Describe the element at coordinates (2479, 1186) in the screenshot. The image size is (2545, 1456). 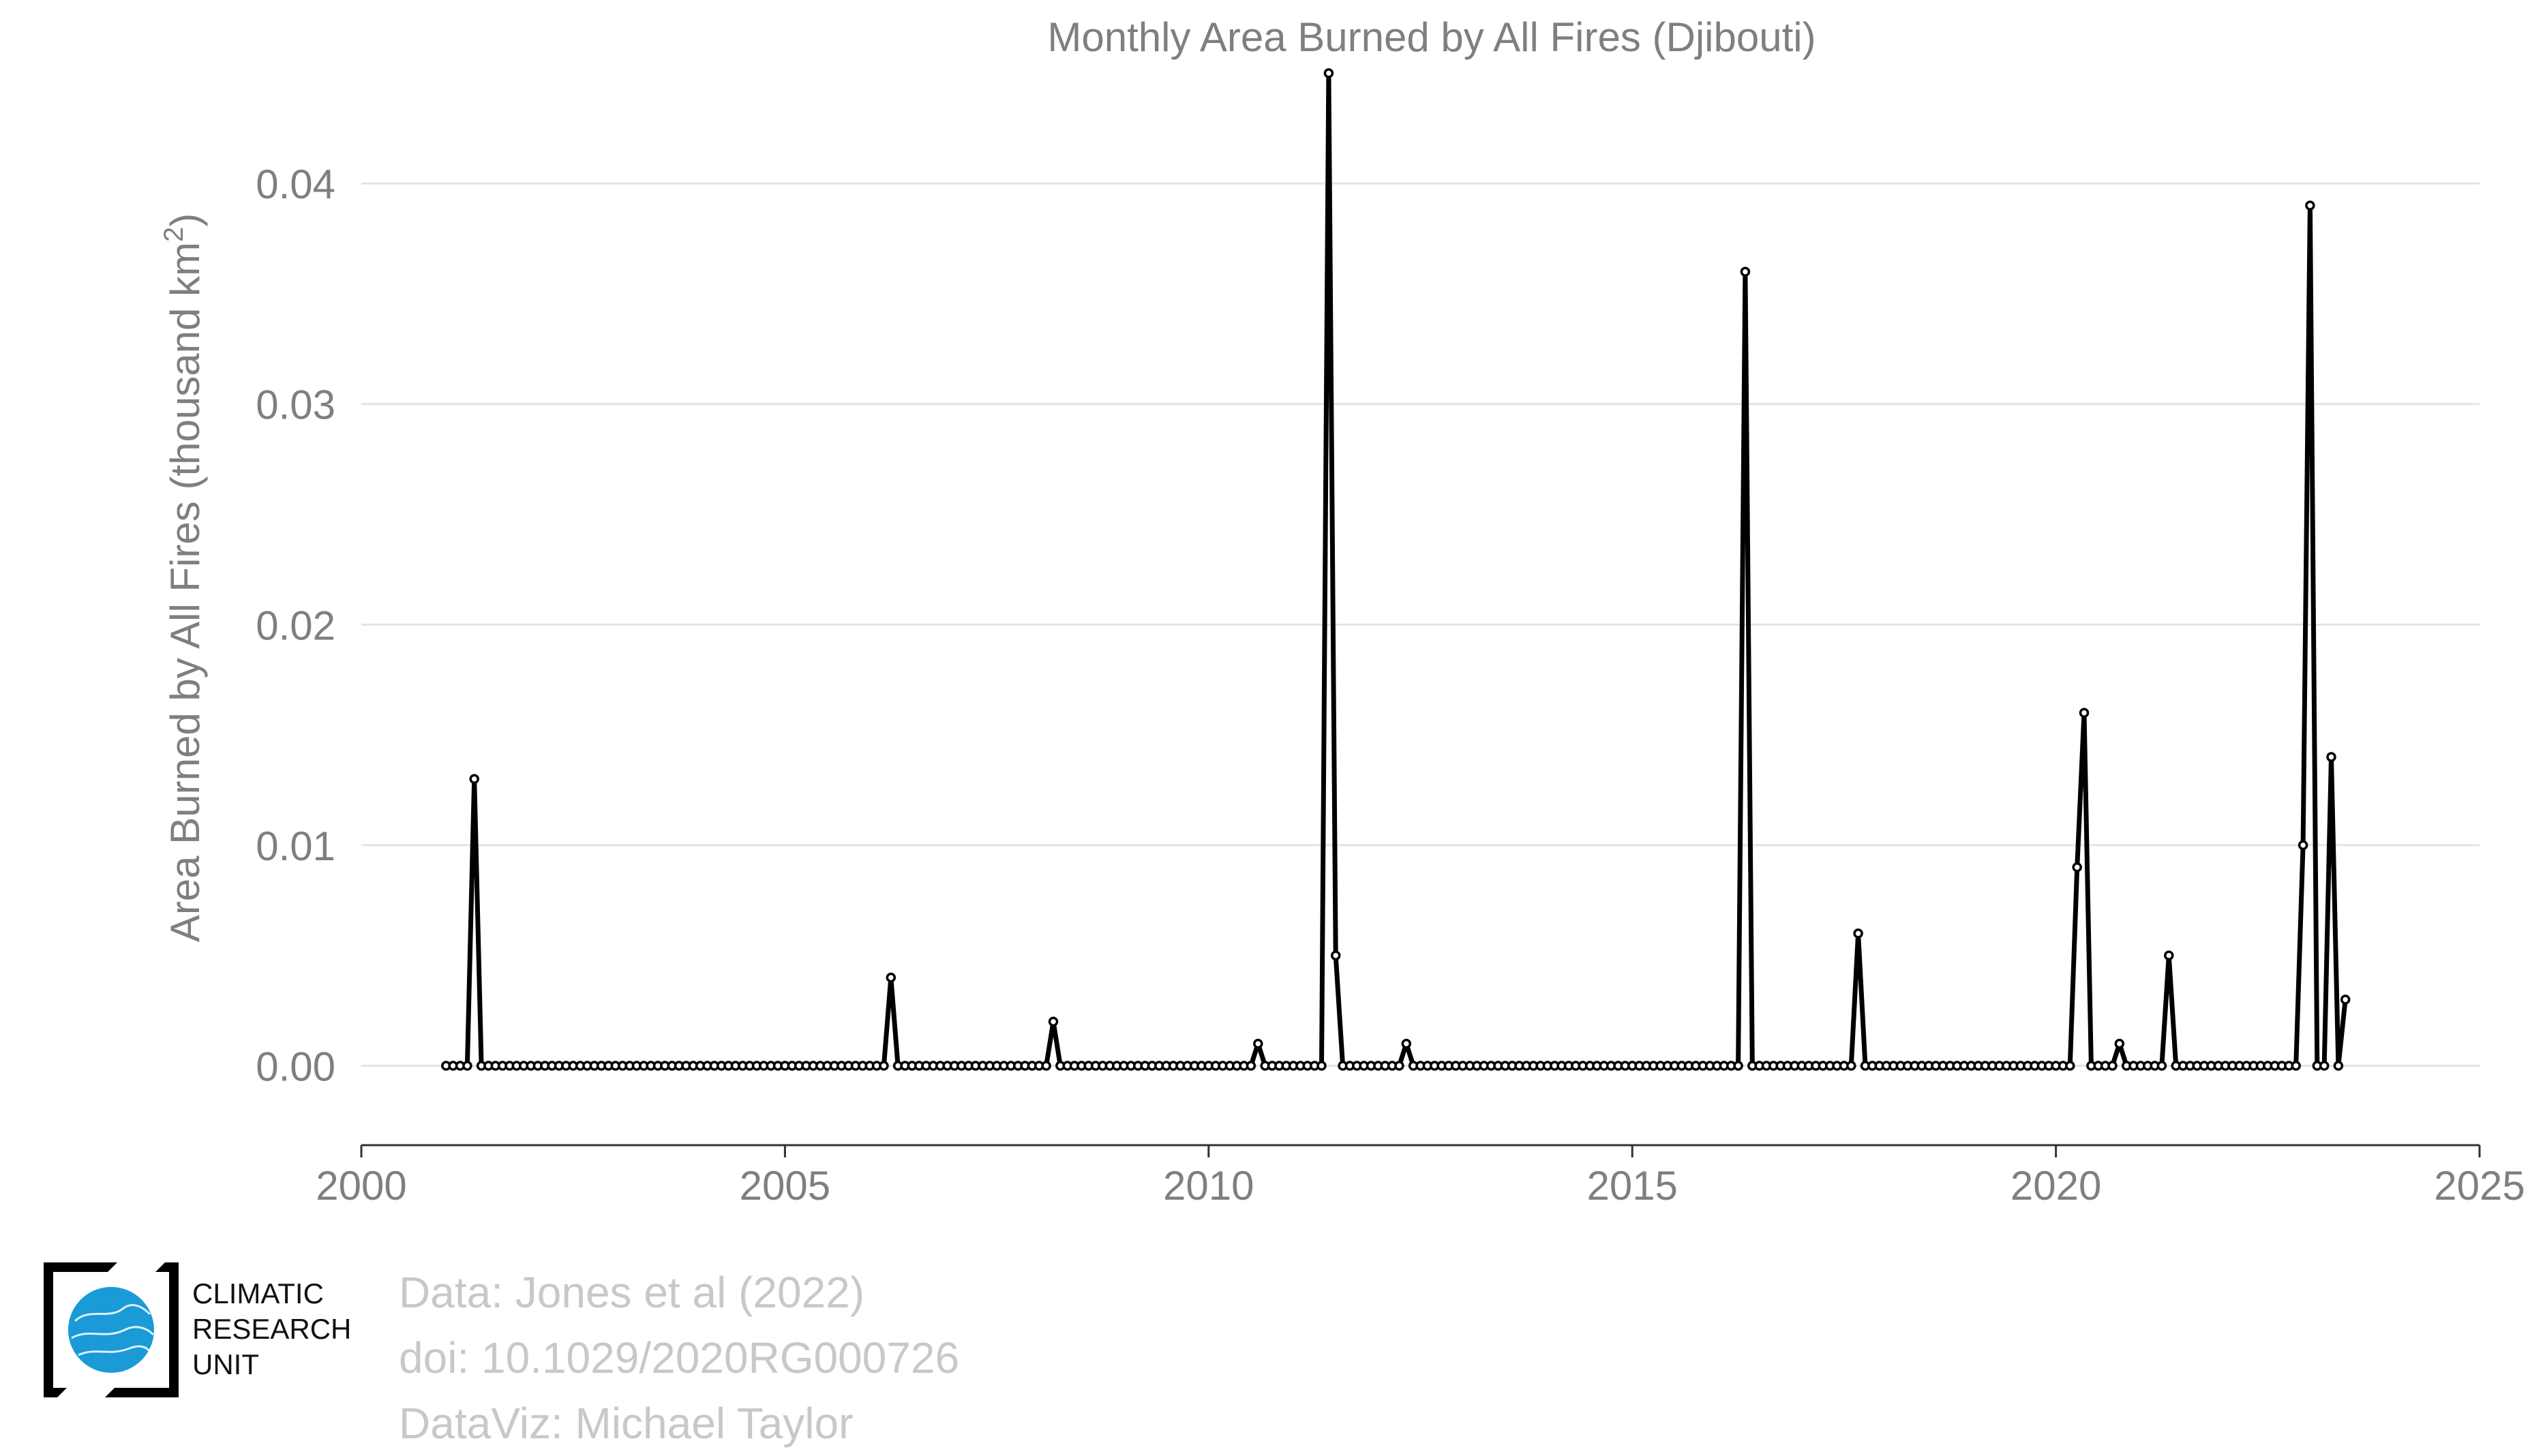
I see `x-tick-label: 2025` at that location.